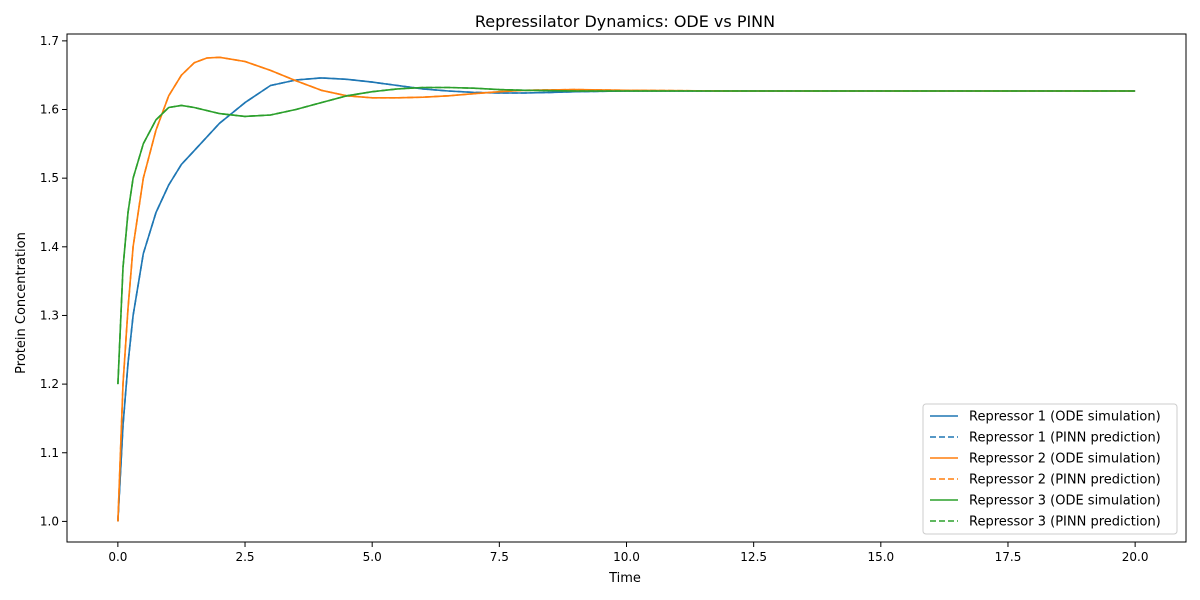  I want to click on y-tick-label: 1.5, so click(49, 178).